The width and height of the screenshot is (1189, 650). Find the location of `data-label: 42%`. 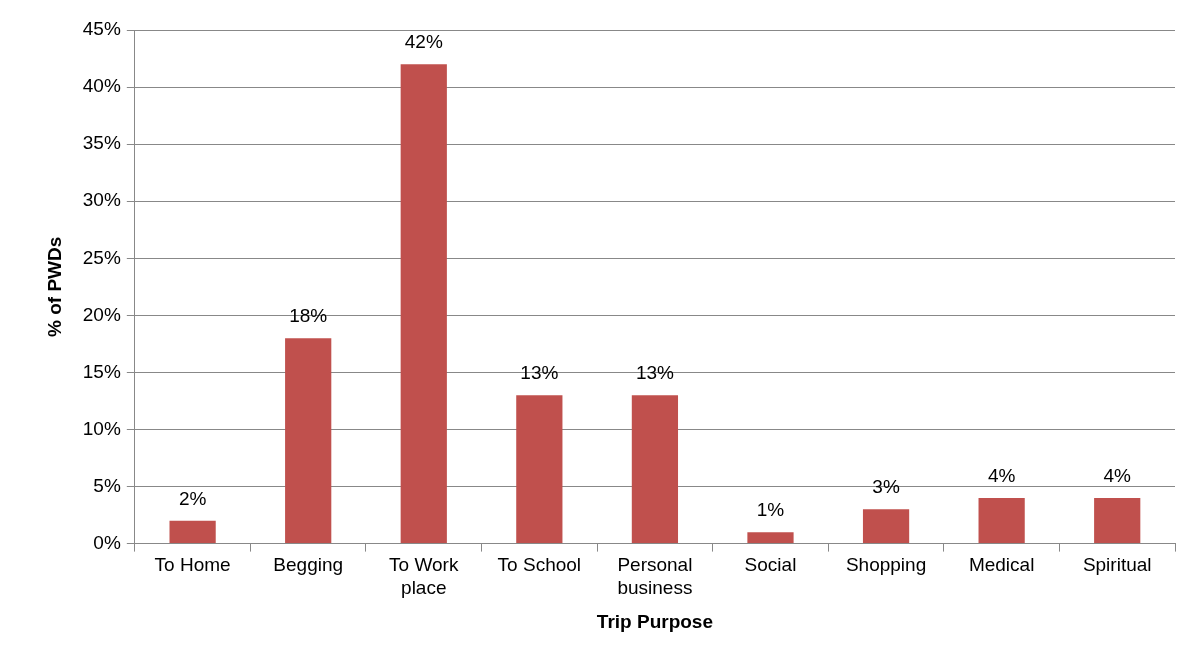

data-label: 42% is located at coordinates (423, 41).